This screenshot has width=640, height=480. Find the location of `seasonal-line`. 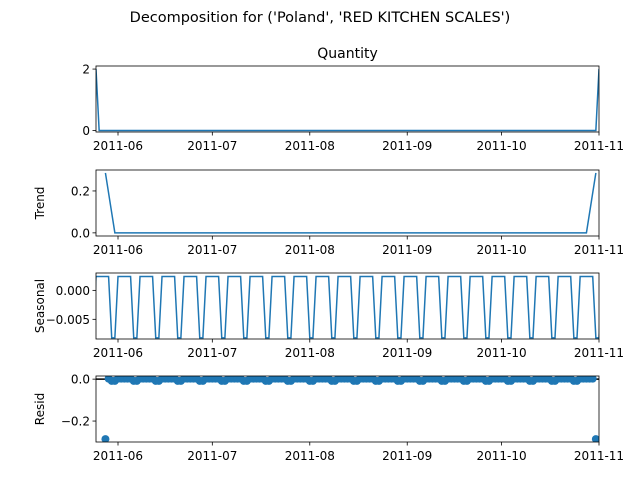

seasonal-line is located at coordinates (347, 307).